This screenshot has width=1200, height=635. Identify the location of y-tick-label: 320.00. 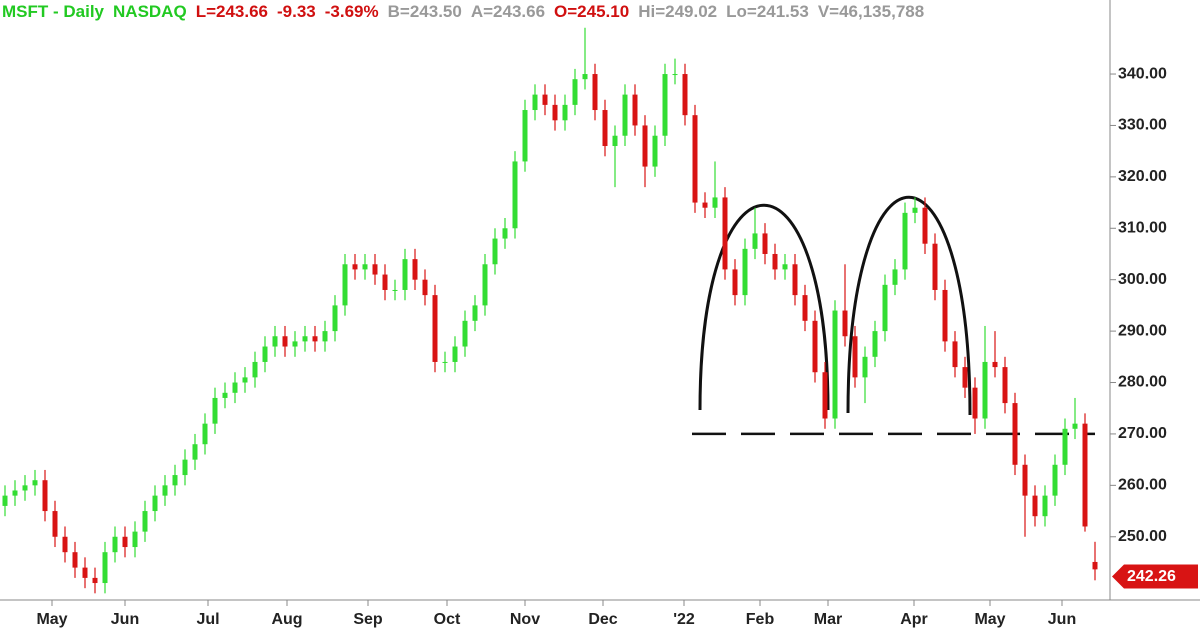
(1142, 176).